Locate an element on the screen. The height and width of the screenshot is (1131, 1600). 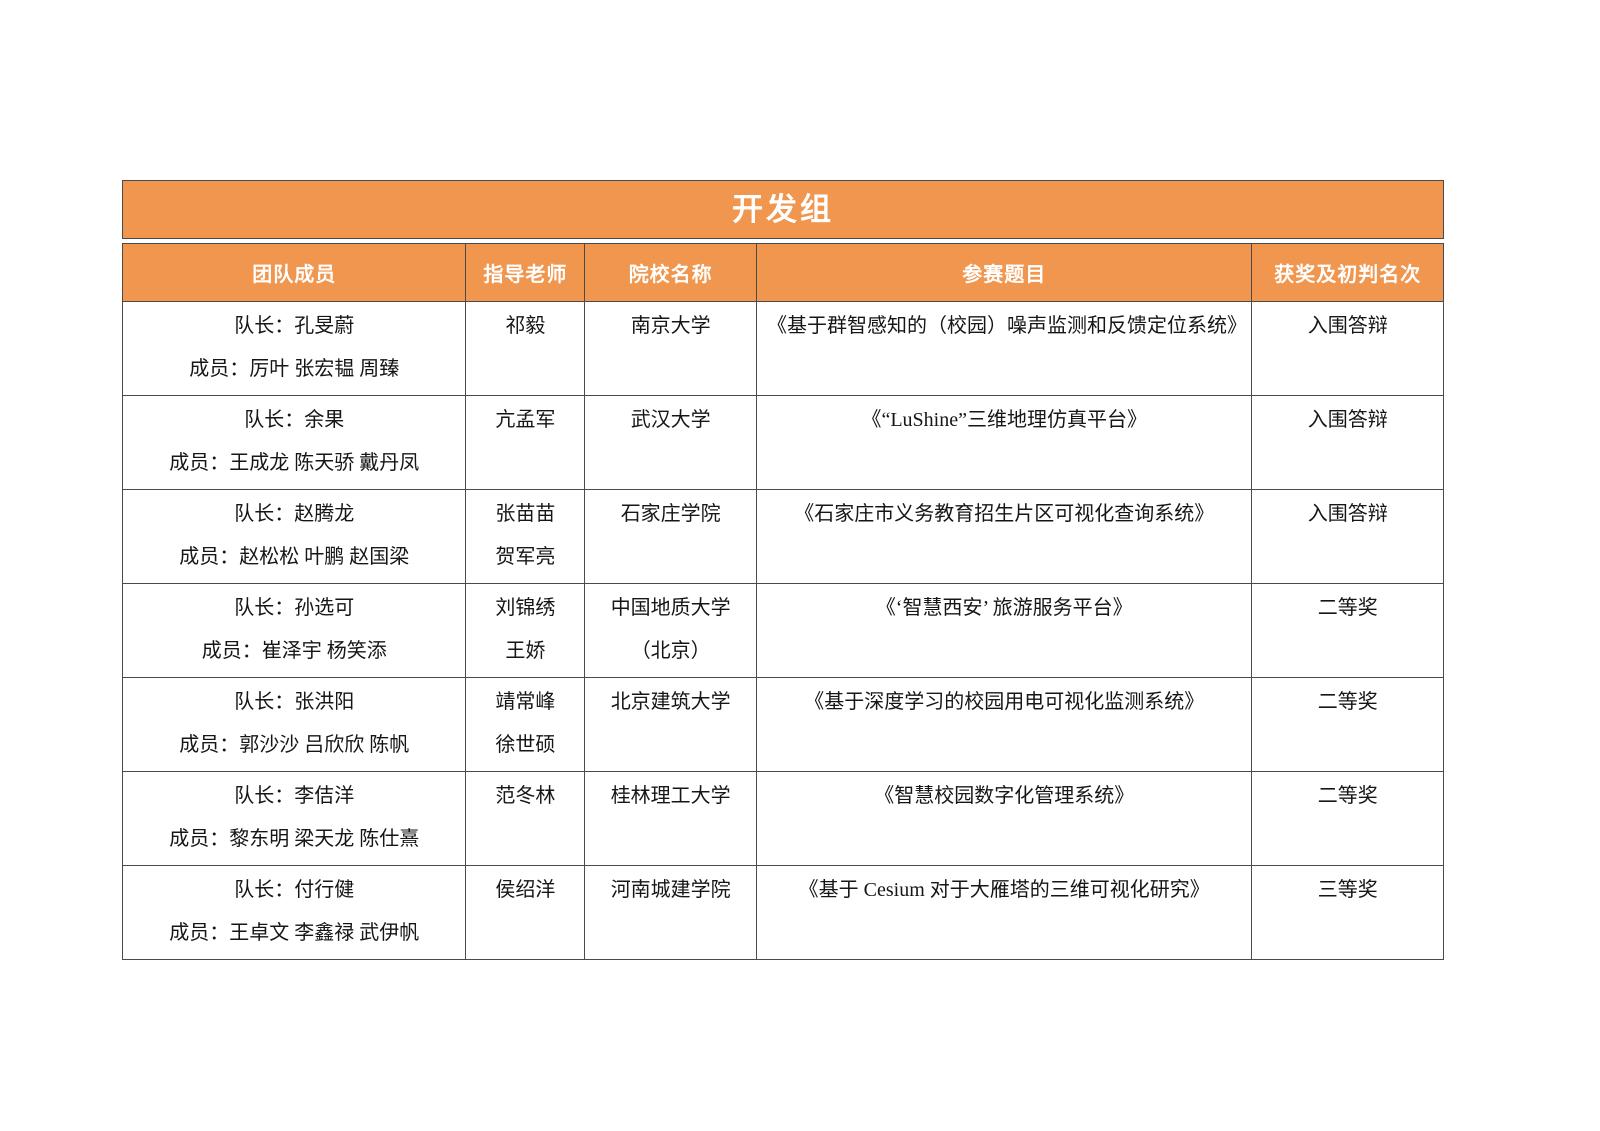
column-header-award: 获奖及初判名次 is located at coordinates (1347, 272).